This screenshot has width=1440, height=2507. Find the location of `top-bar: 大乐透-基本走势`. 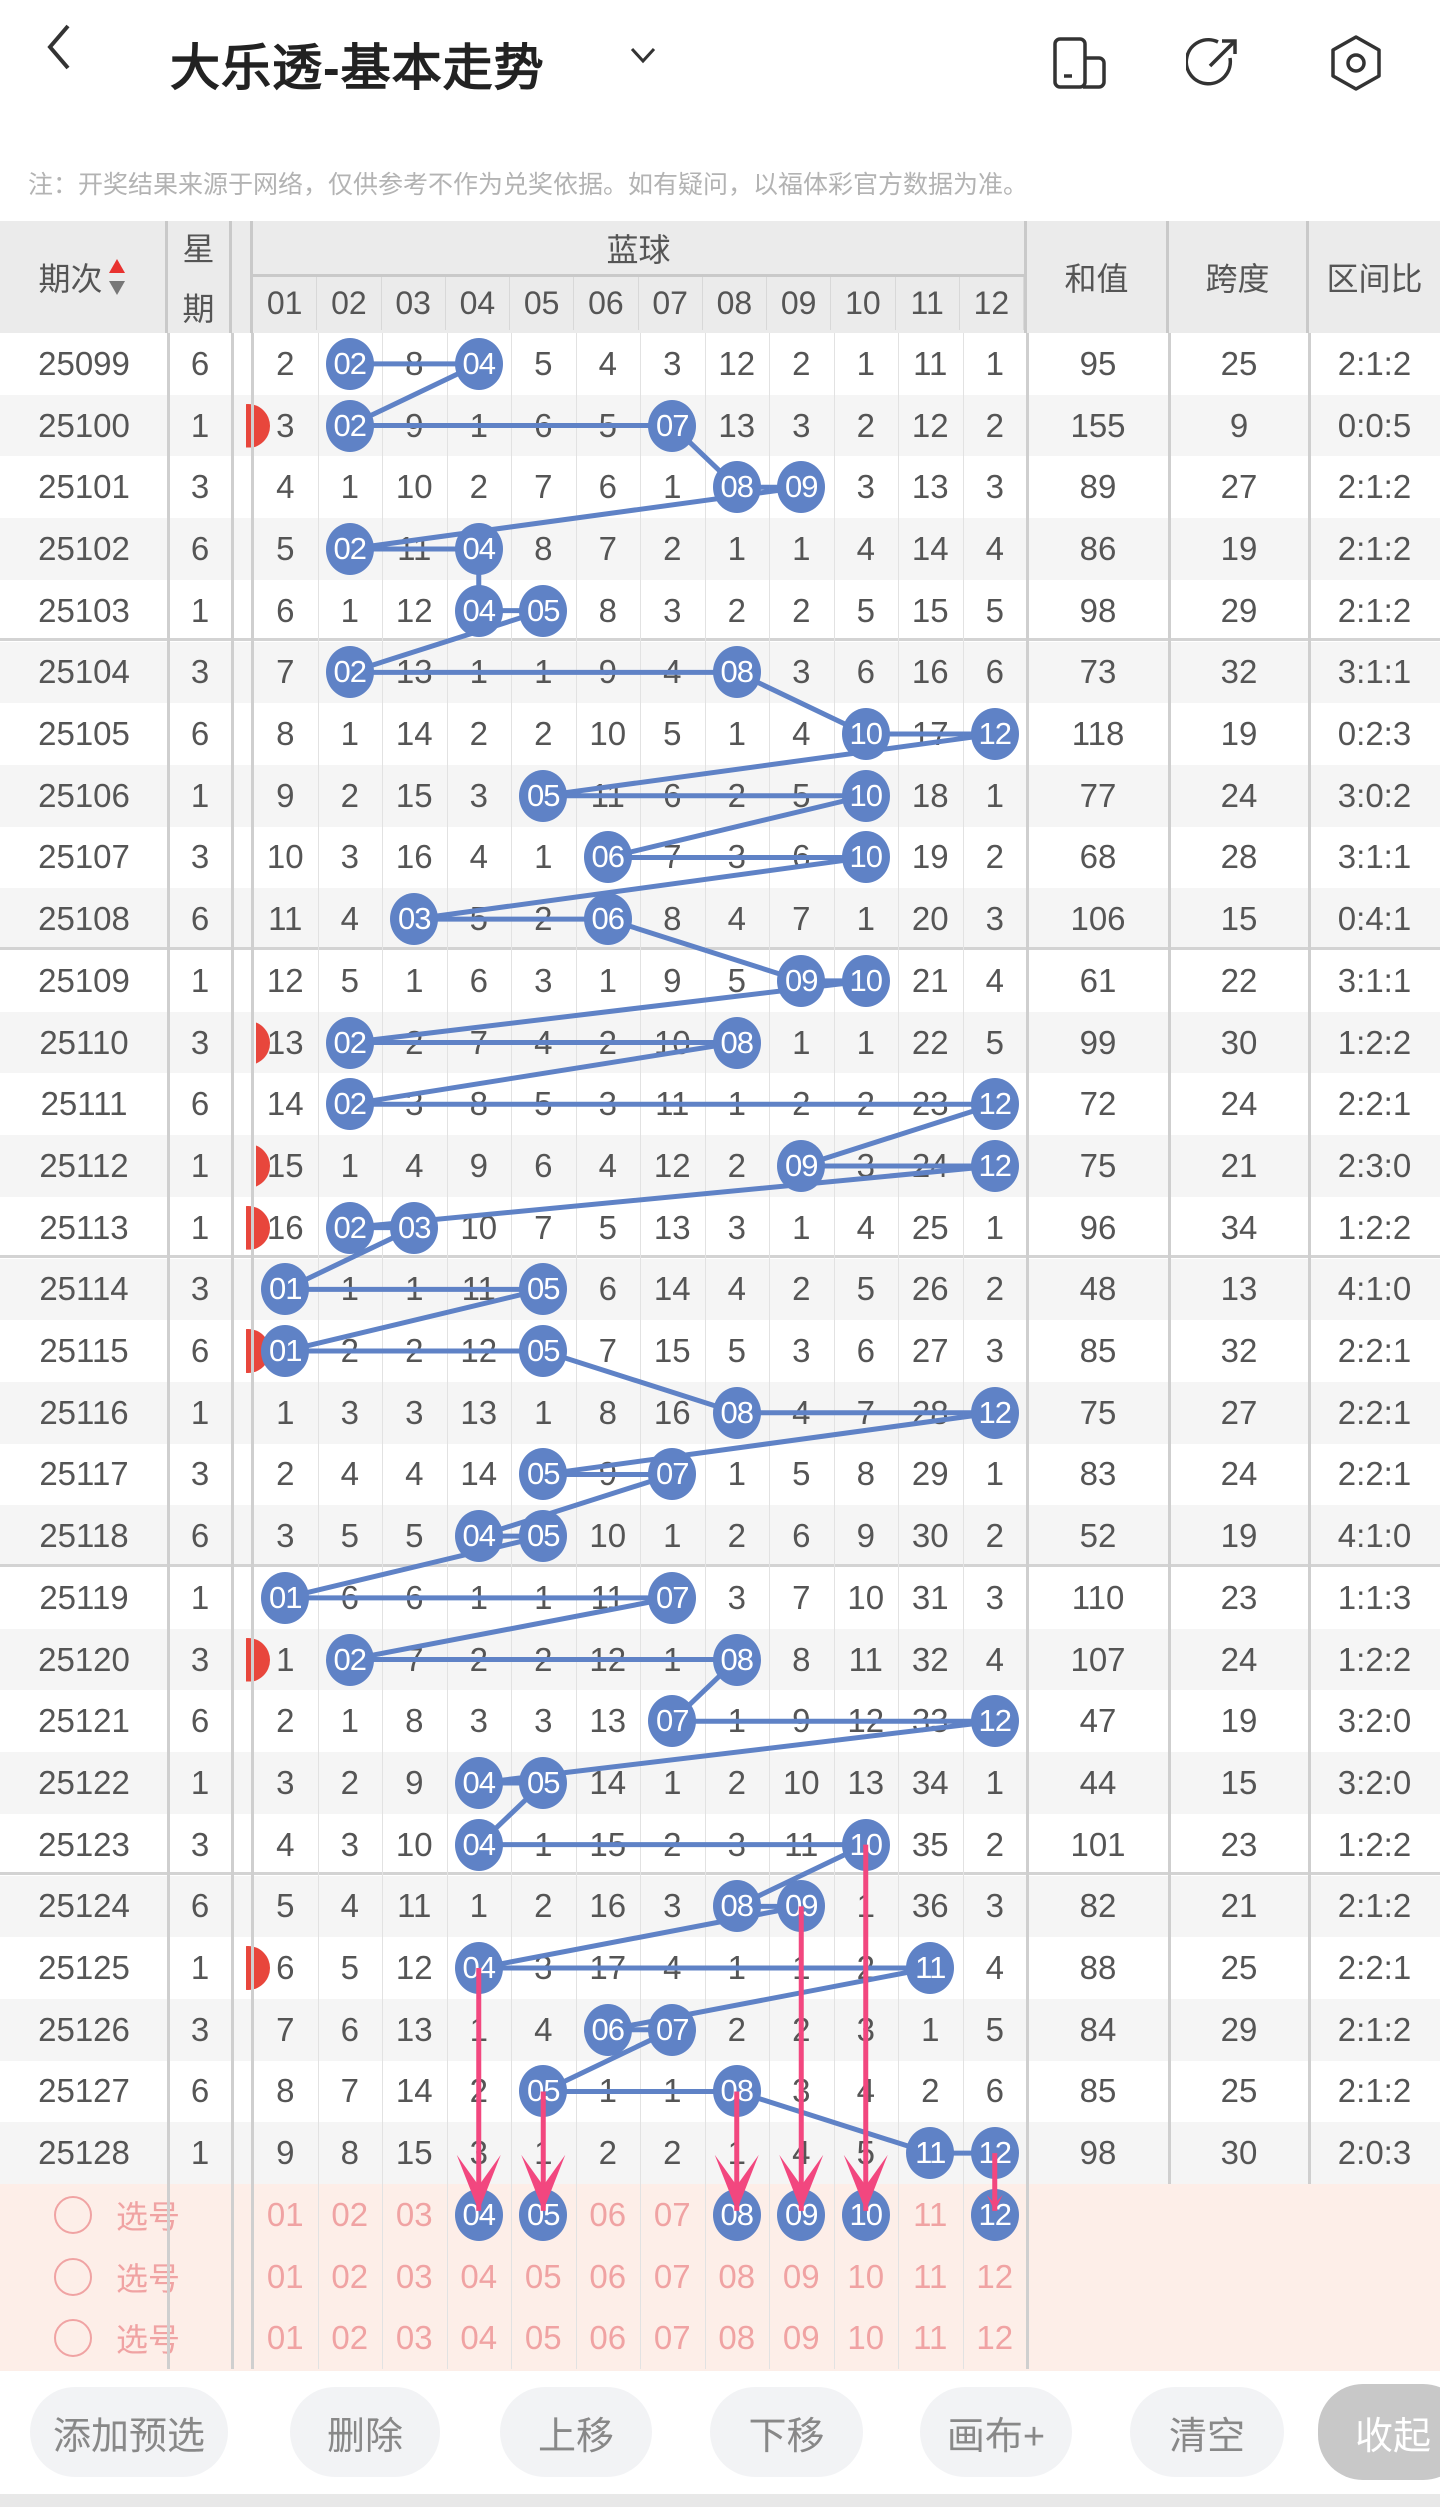

top-bar: 大乐透-基本走势 is located at coordinates (720, 70).